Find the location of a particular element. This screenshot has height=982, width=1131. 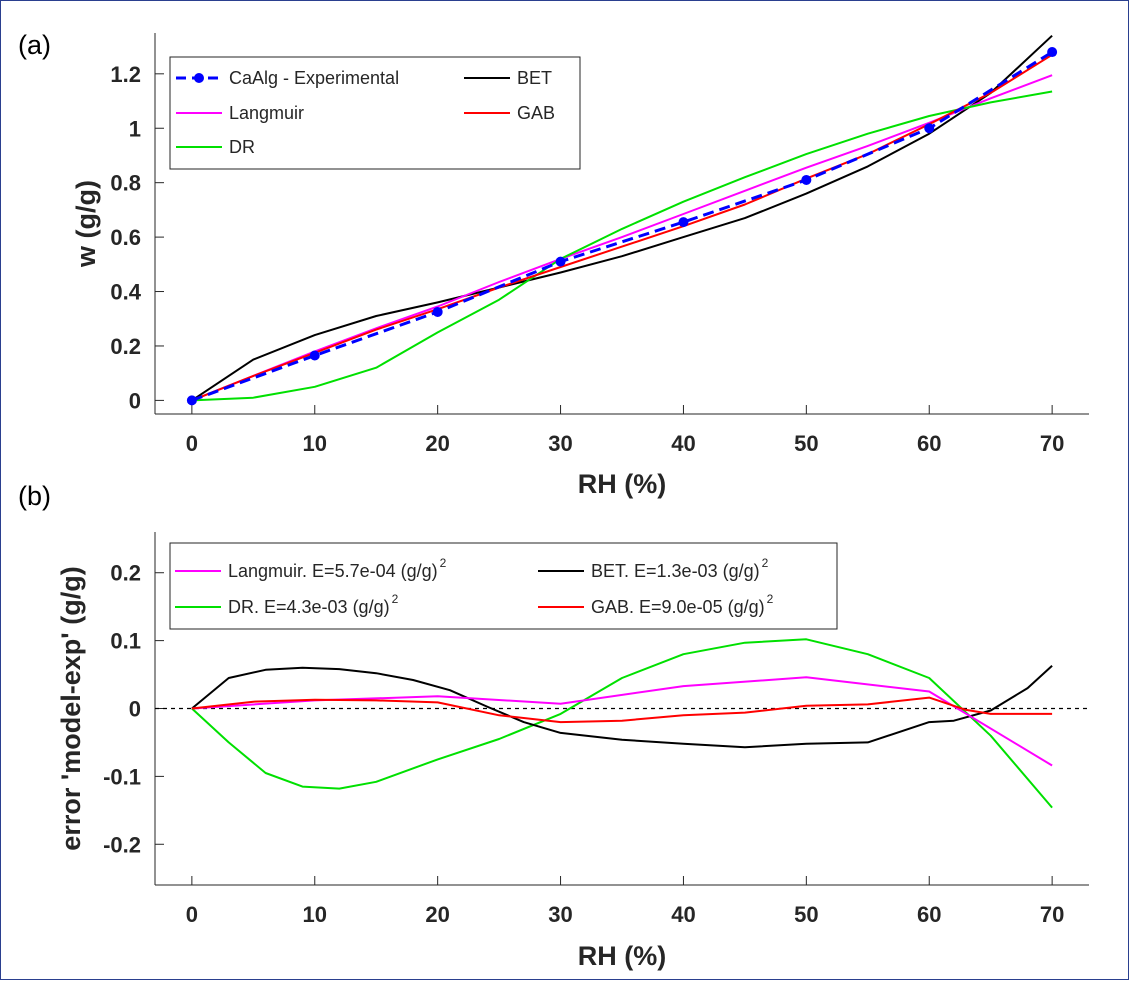

legend-entry: DR. E=4.3e-03 (g/g) is located at coordinates (309, 607).